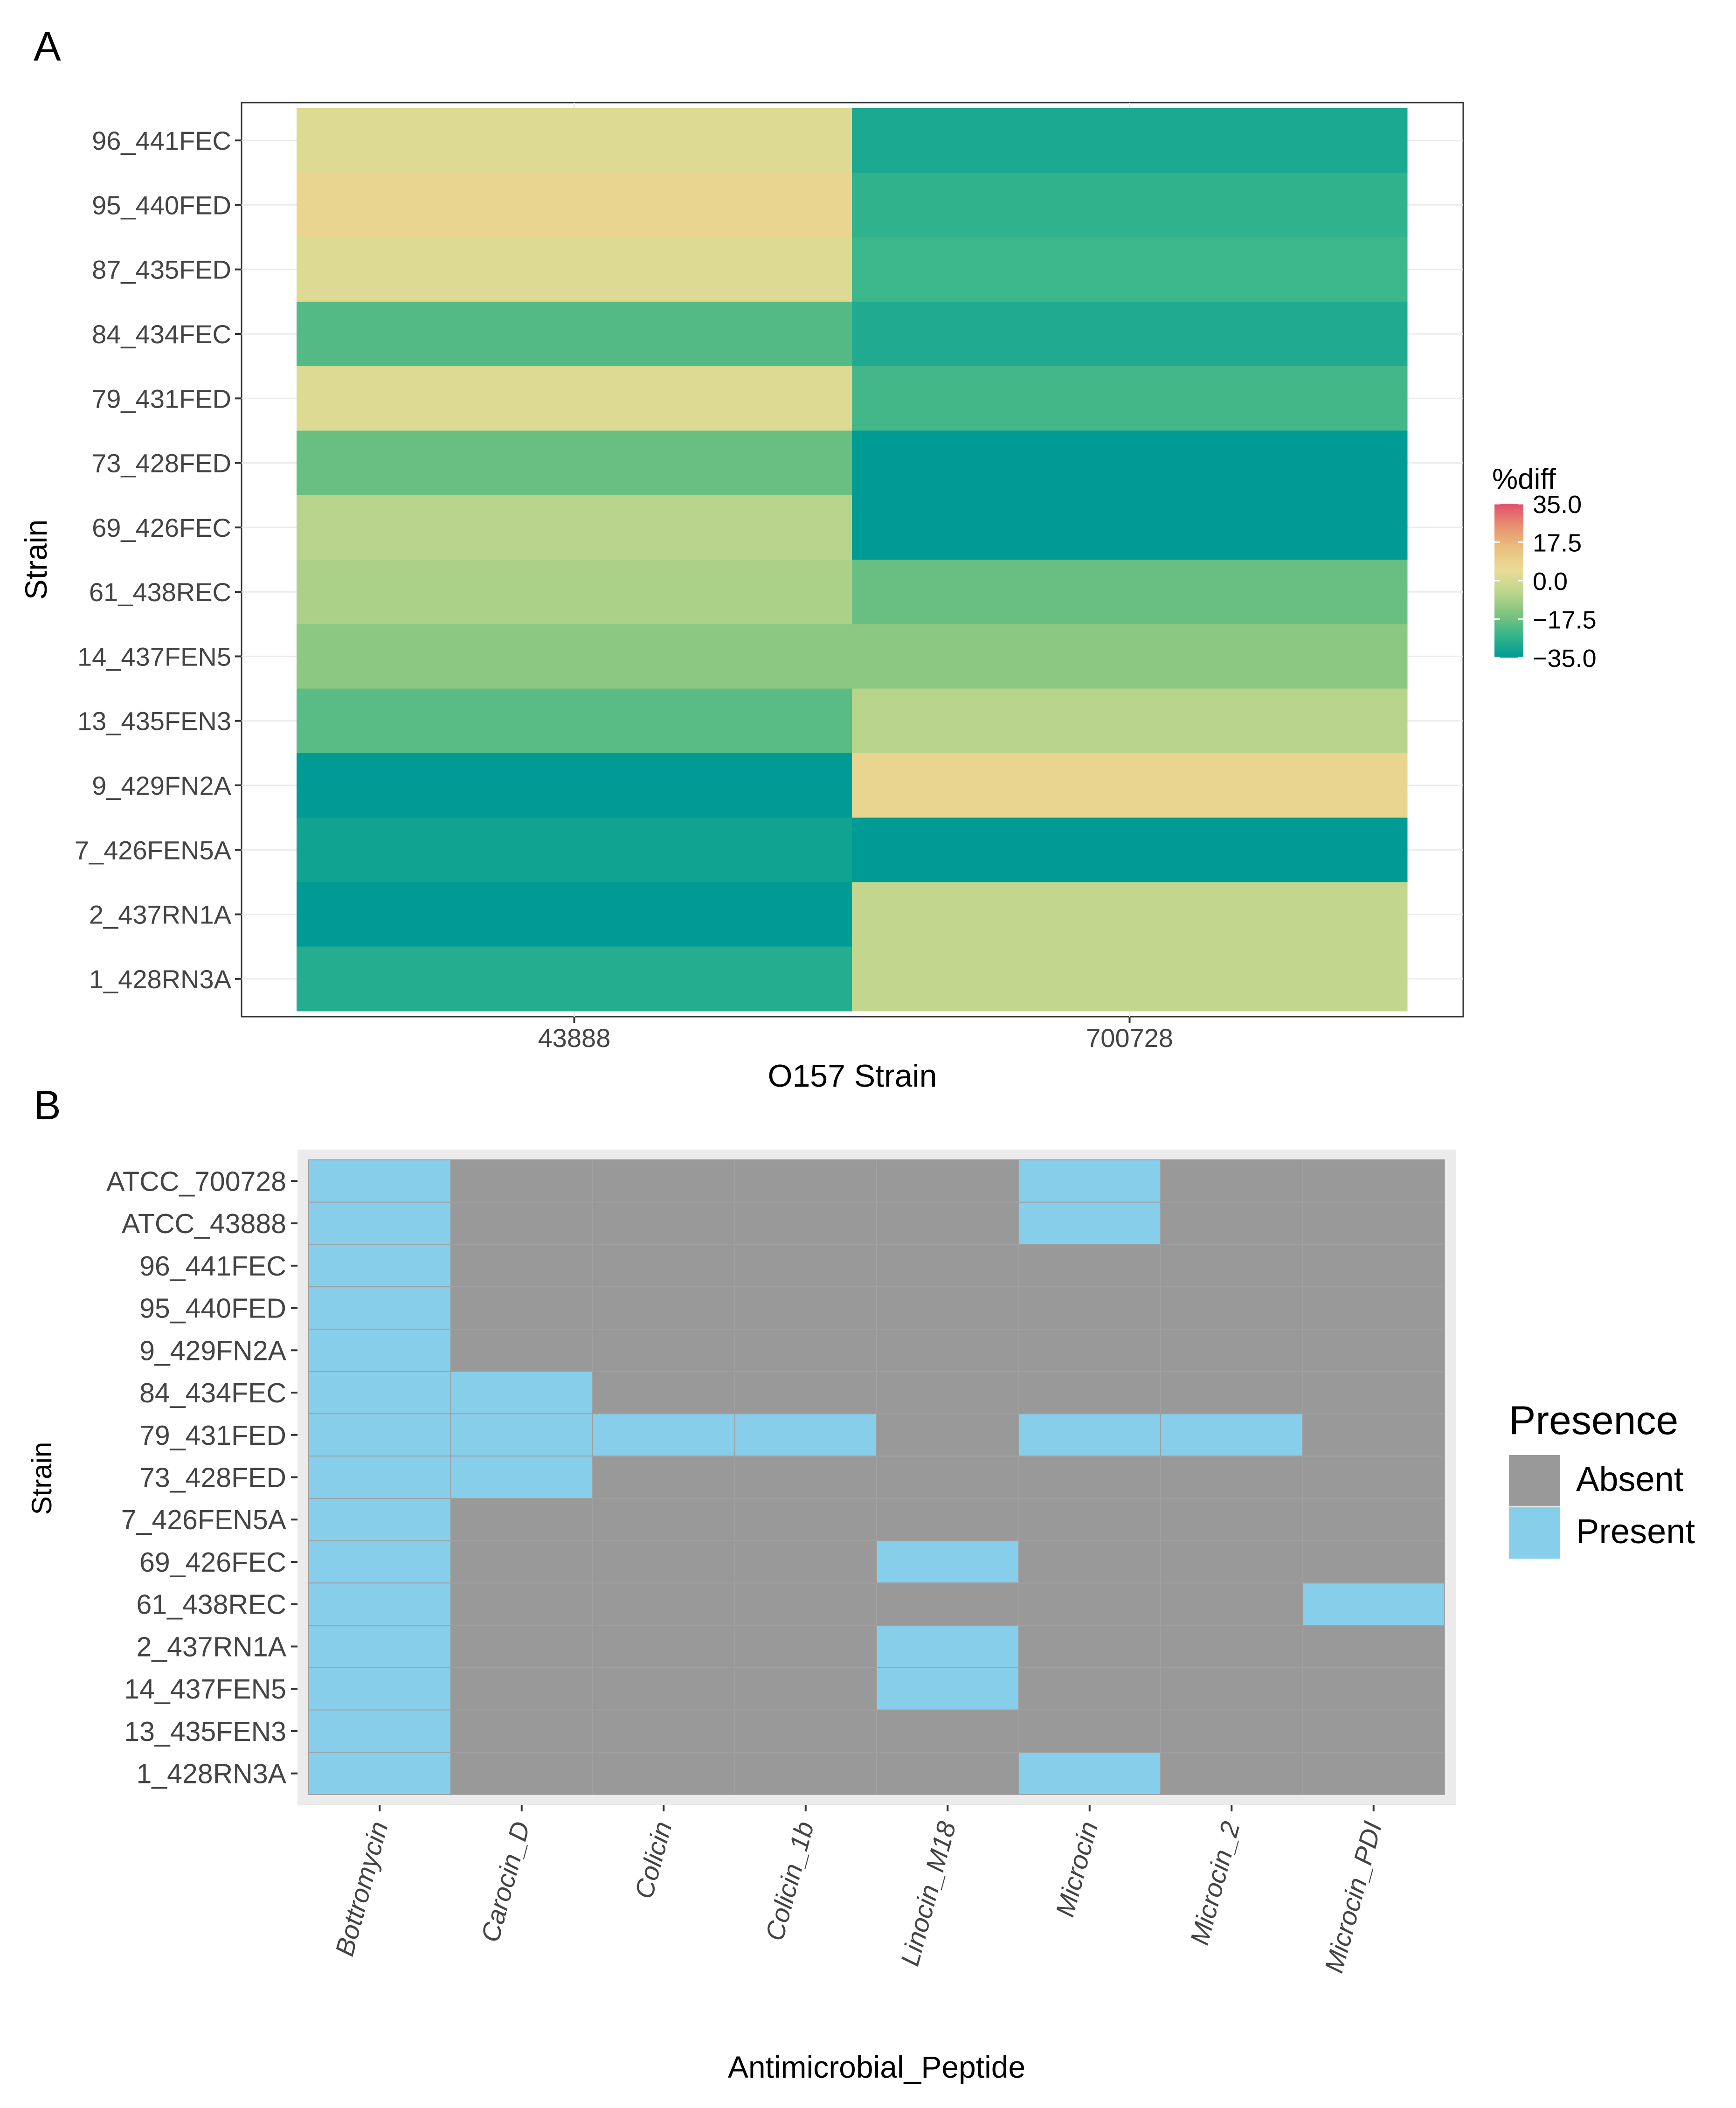  What do you see at coordinates (1550, 582) in the screenshot?
I see `colorbar-tick-label: 0.0` at bounding box center [1550, 582].